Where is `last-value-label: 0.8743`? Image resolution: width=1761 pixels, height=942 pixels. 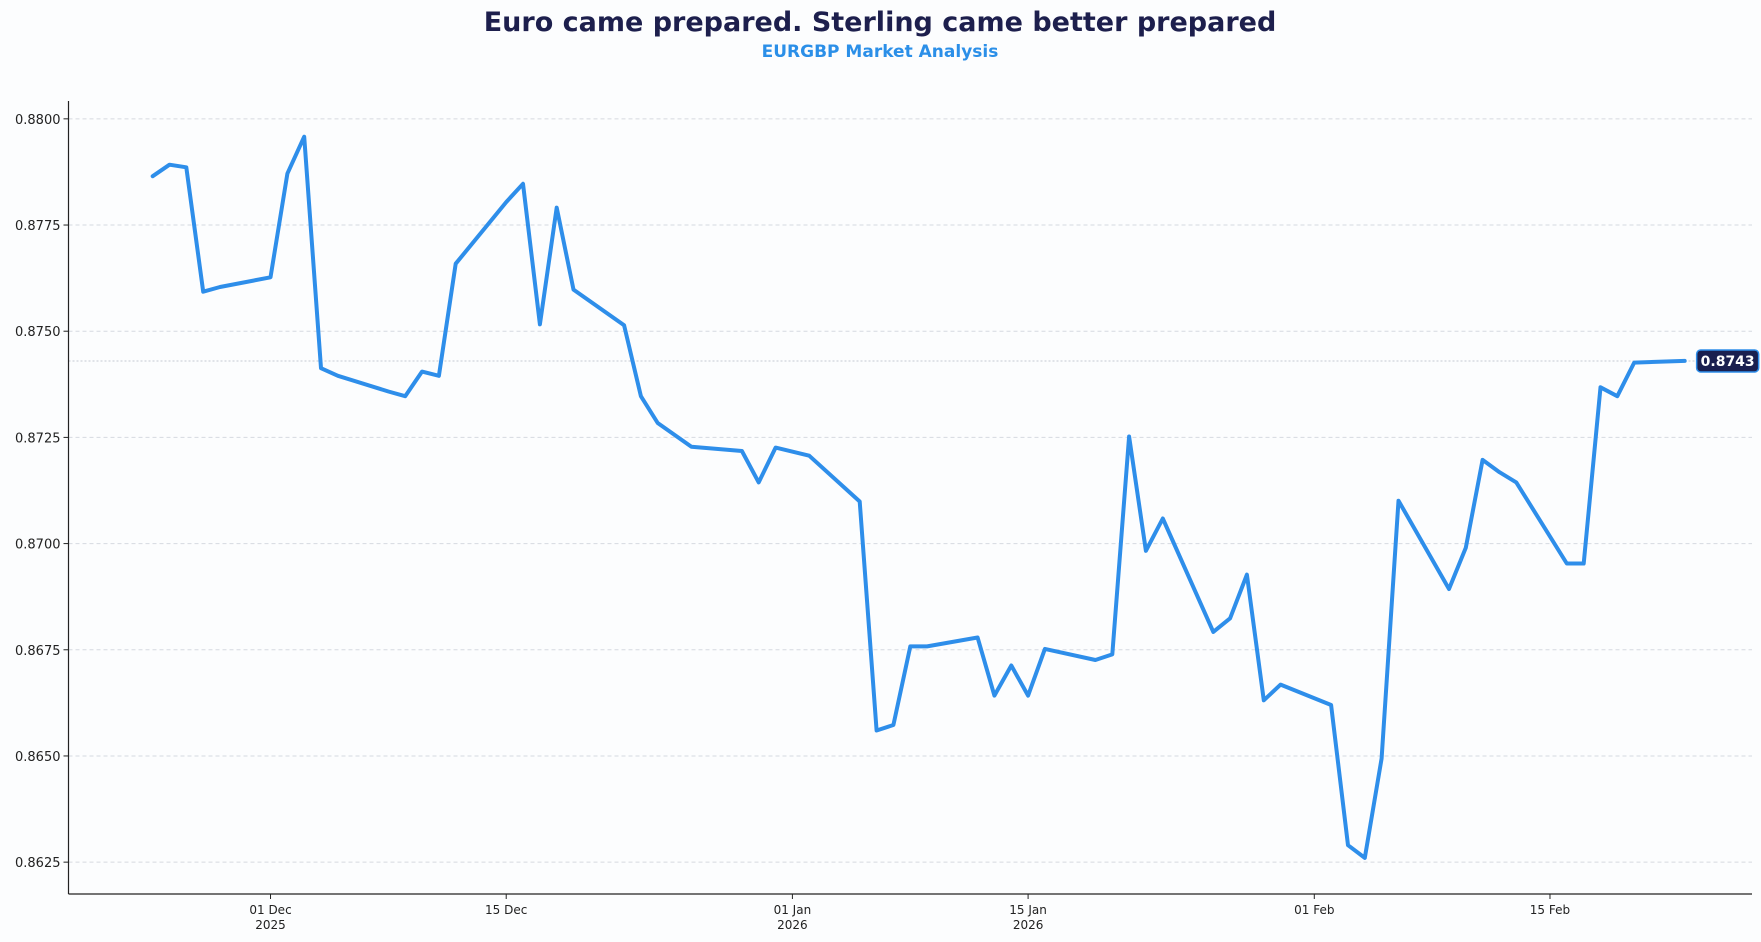 last-value-label: 0.8743 is located at coordinates (1728, 362).